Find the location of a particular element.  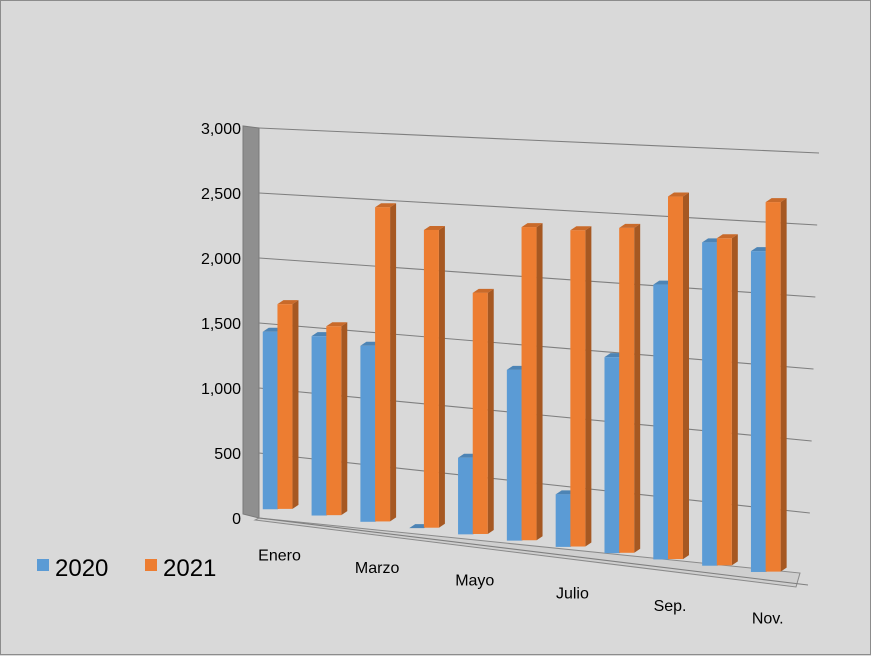

y-tick-label: 500 is located at coordinates (227, 454).